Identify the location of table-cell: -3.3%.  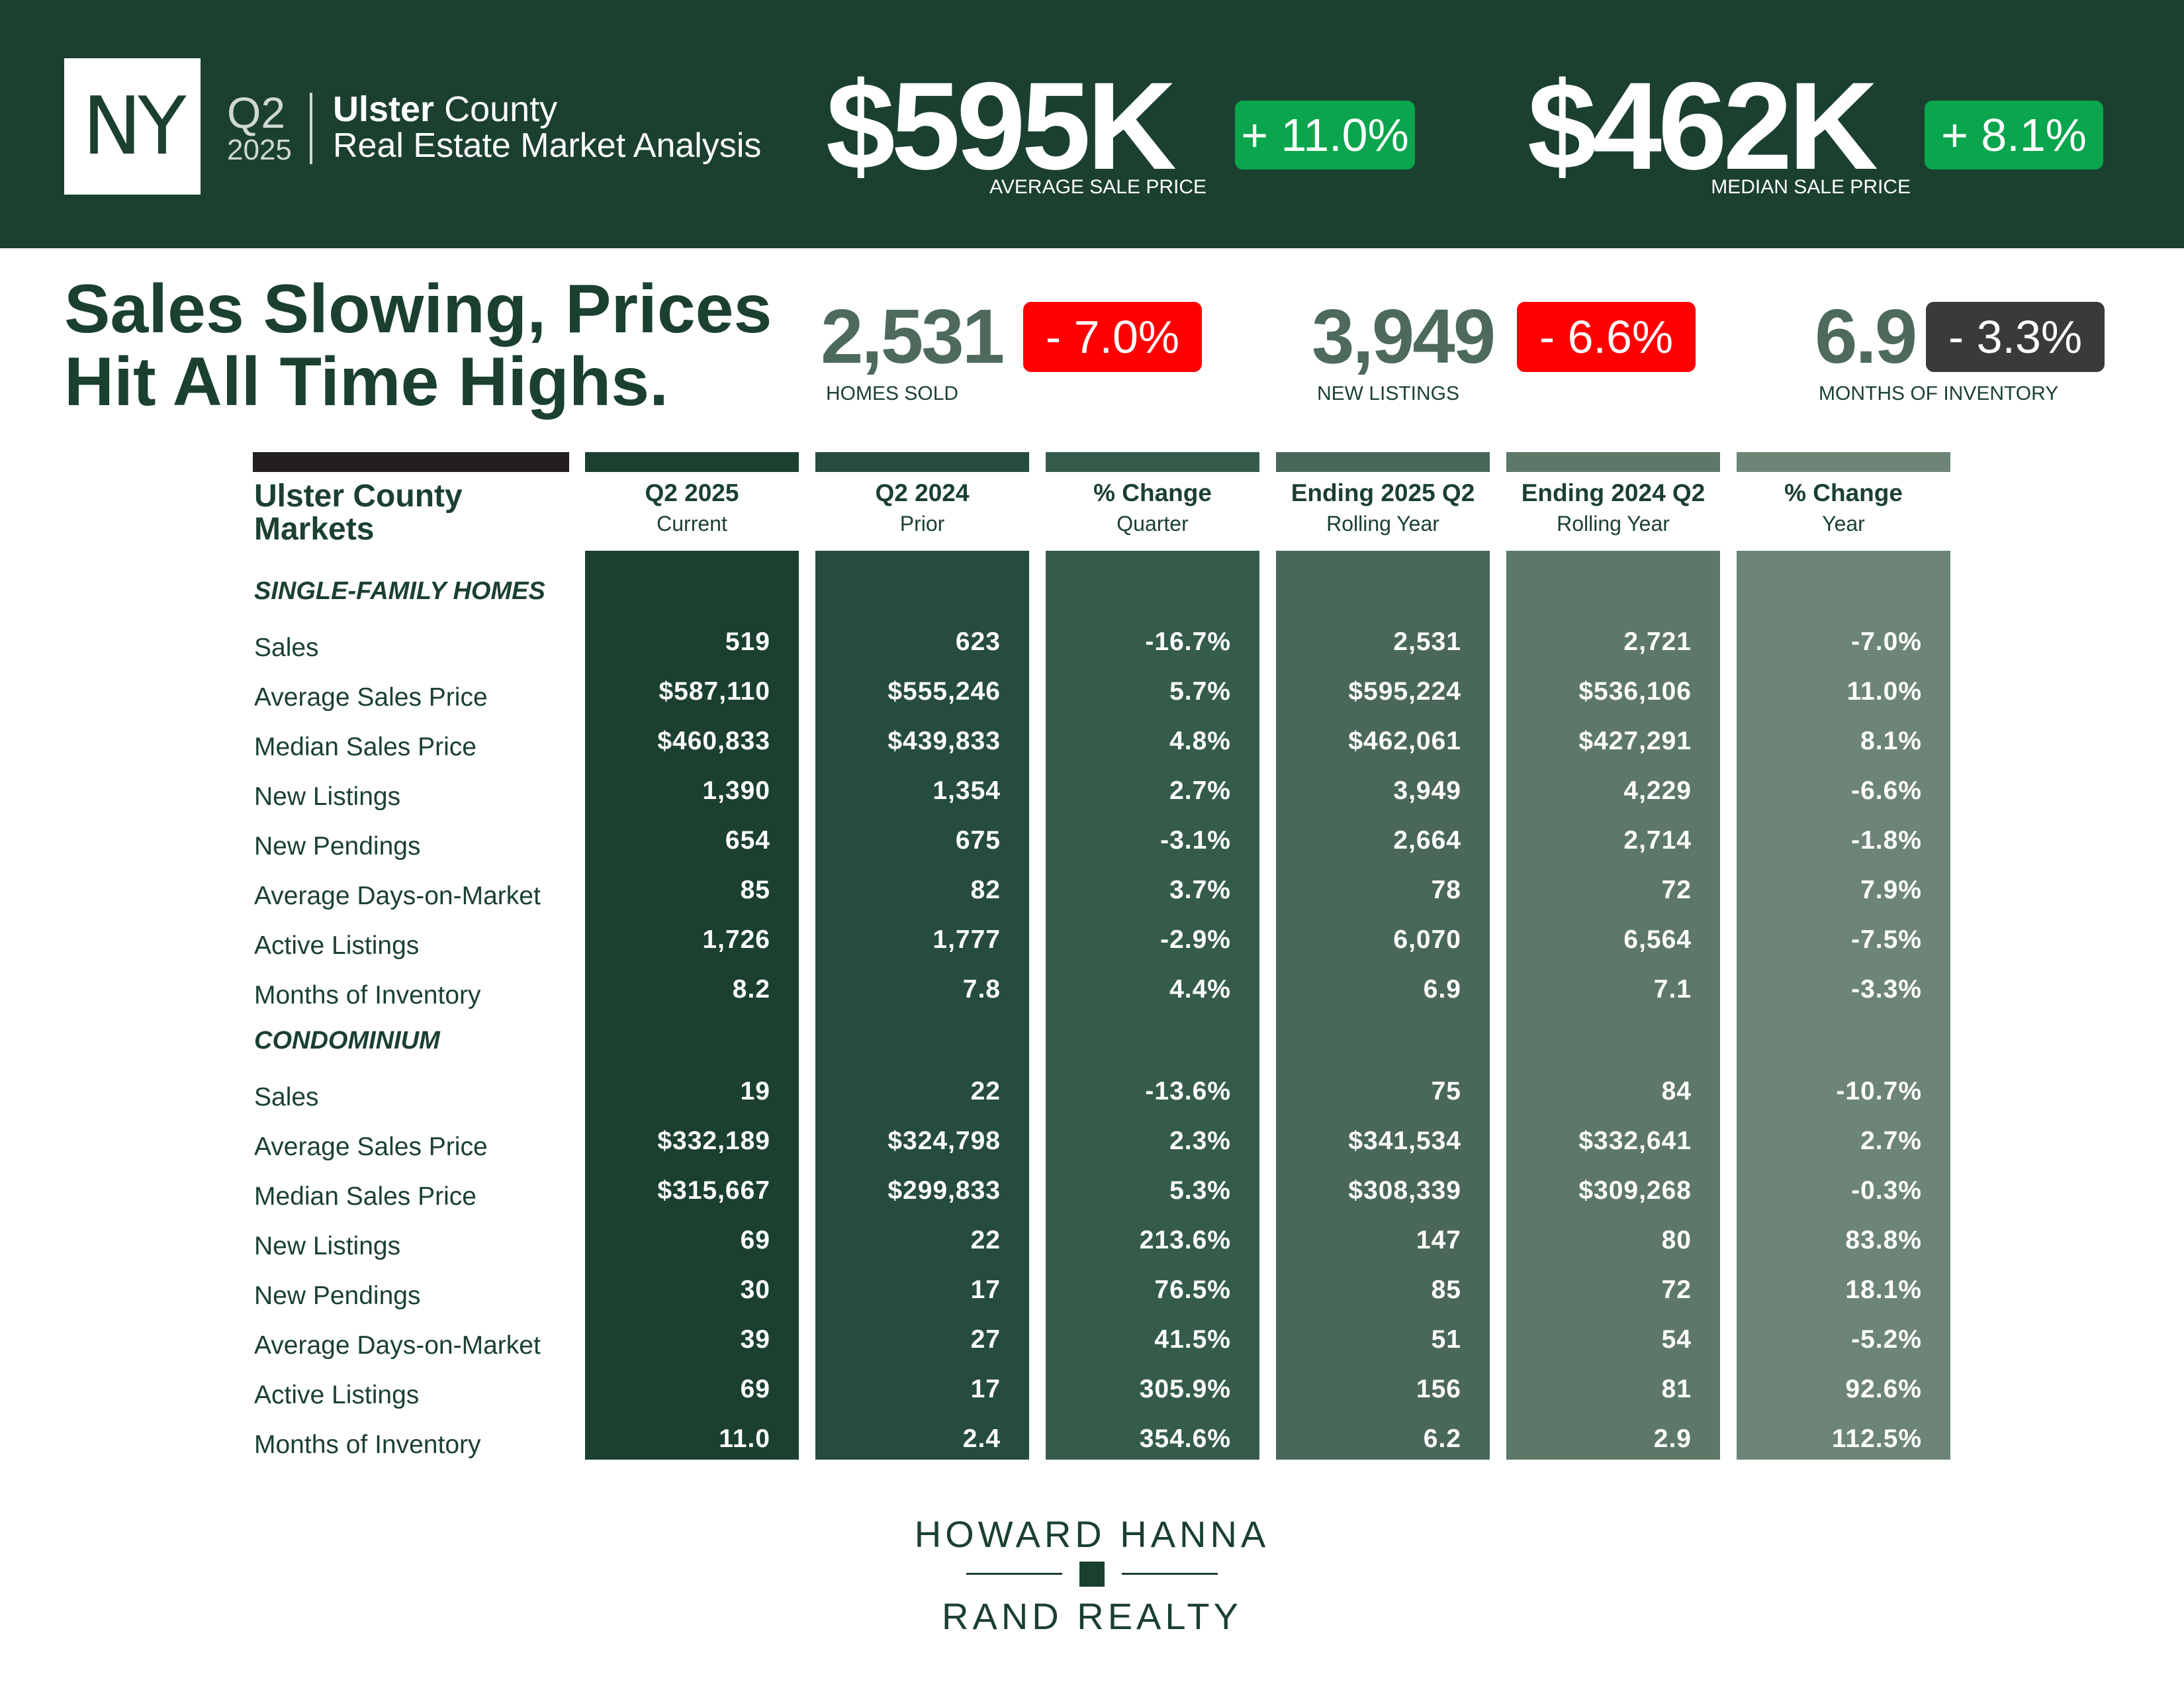
(1886, 989).